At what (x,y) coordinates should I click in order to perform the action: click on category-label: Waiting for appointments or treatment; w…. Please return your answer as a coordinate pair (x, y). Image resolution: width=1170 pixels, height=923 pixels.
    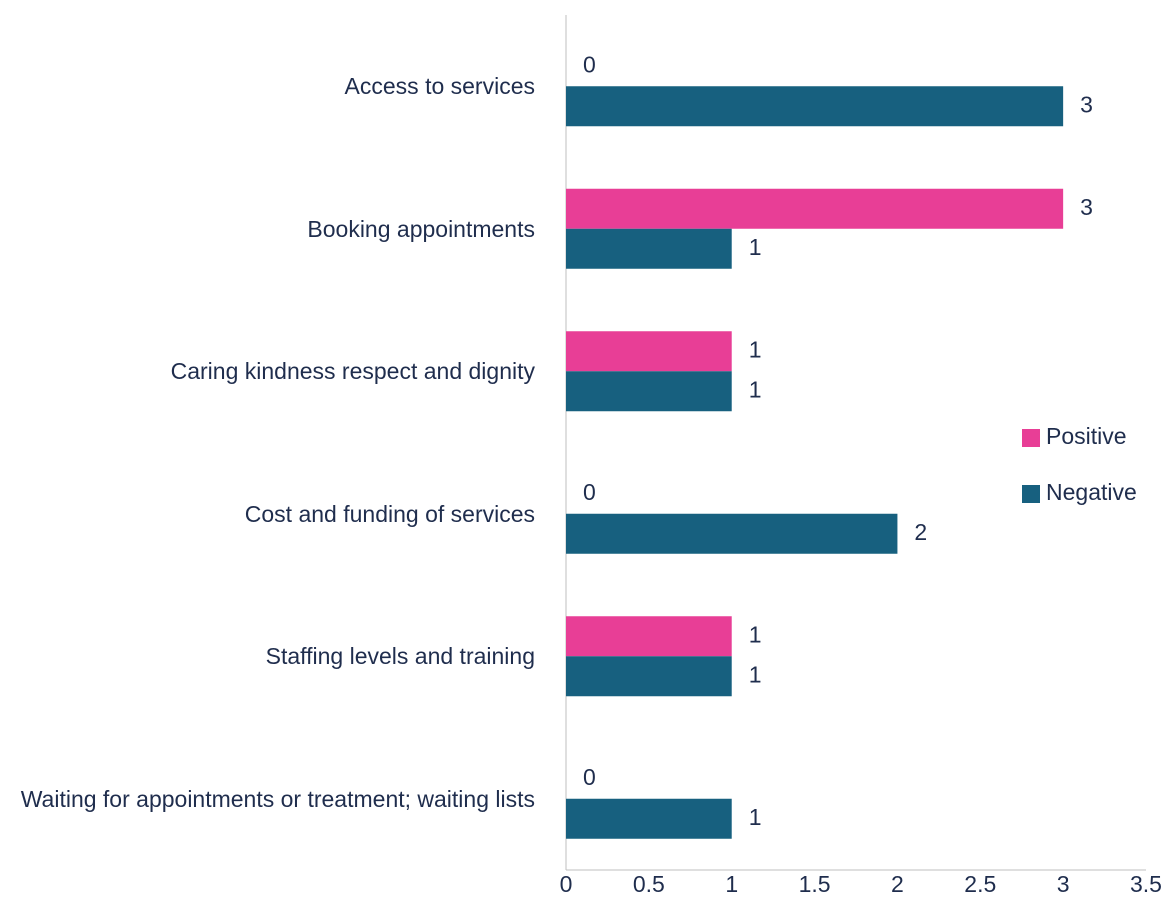
    Looking at the image, I should click on (277, 798).